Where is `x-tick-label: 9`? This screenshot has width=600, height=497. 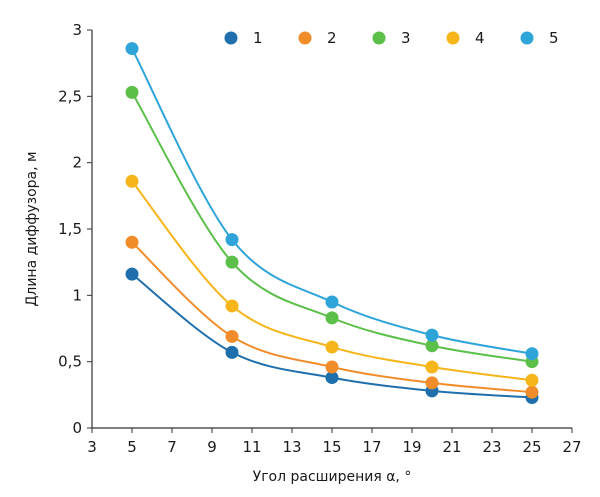 x-tick-label: 9 is located at coordinates (212, 447).